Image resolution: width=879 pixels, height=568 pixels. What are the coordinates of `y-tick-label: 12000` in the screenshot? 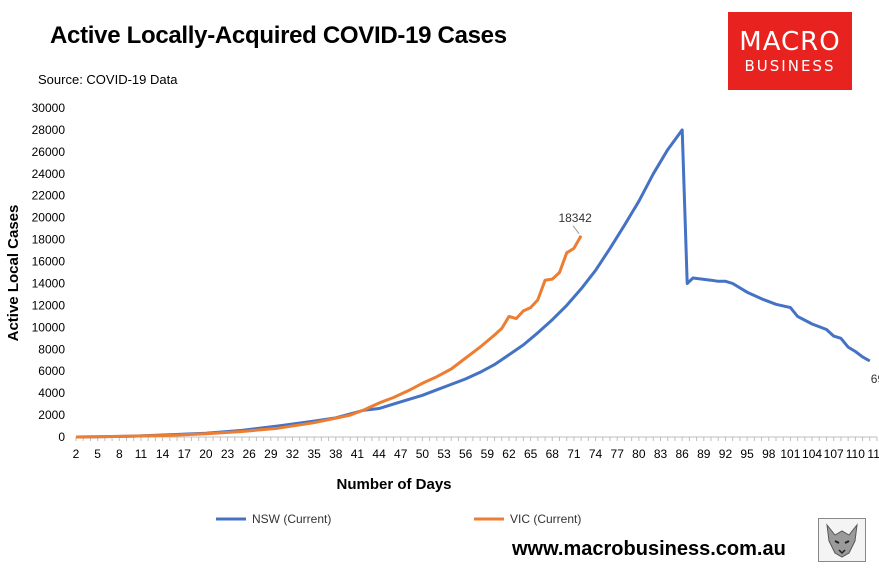 It's located at (49, 305).